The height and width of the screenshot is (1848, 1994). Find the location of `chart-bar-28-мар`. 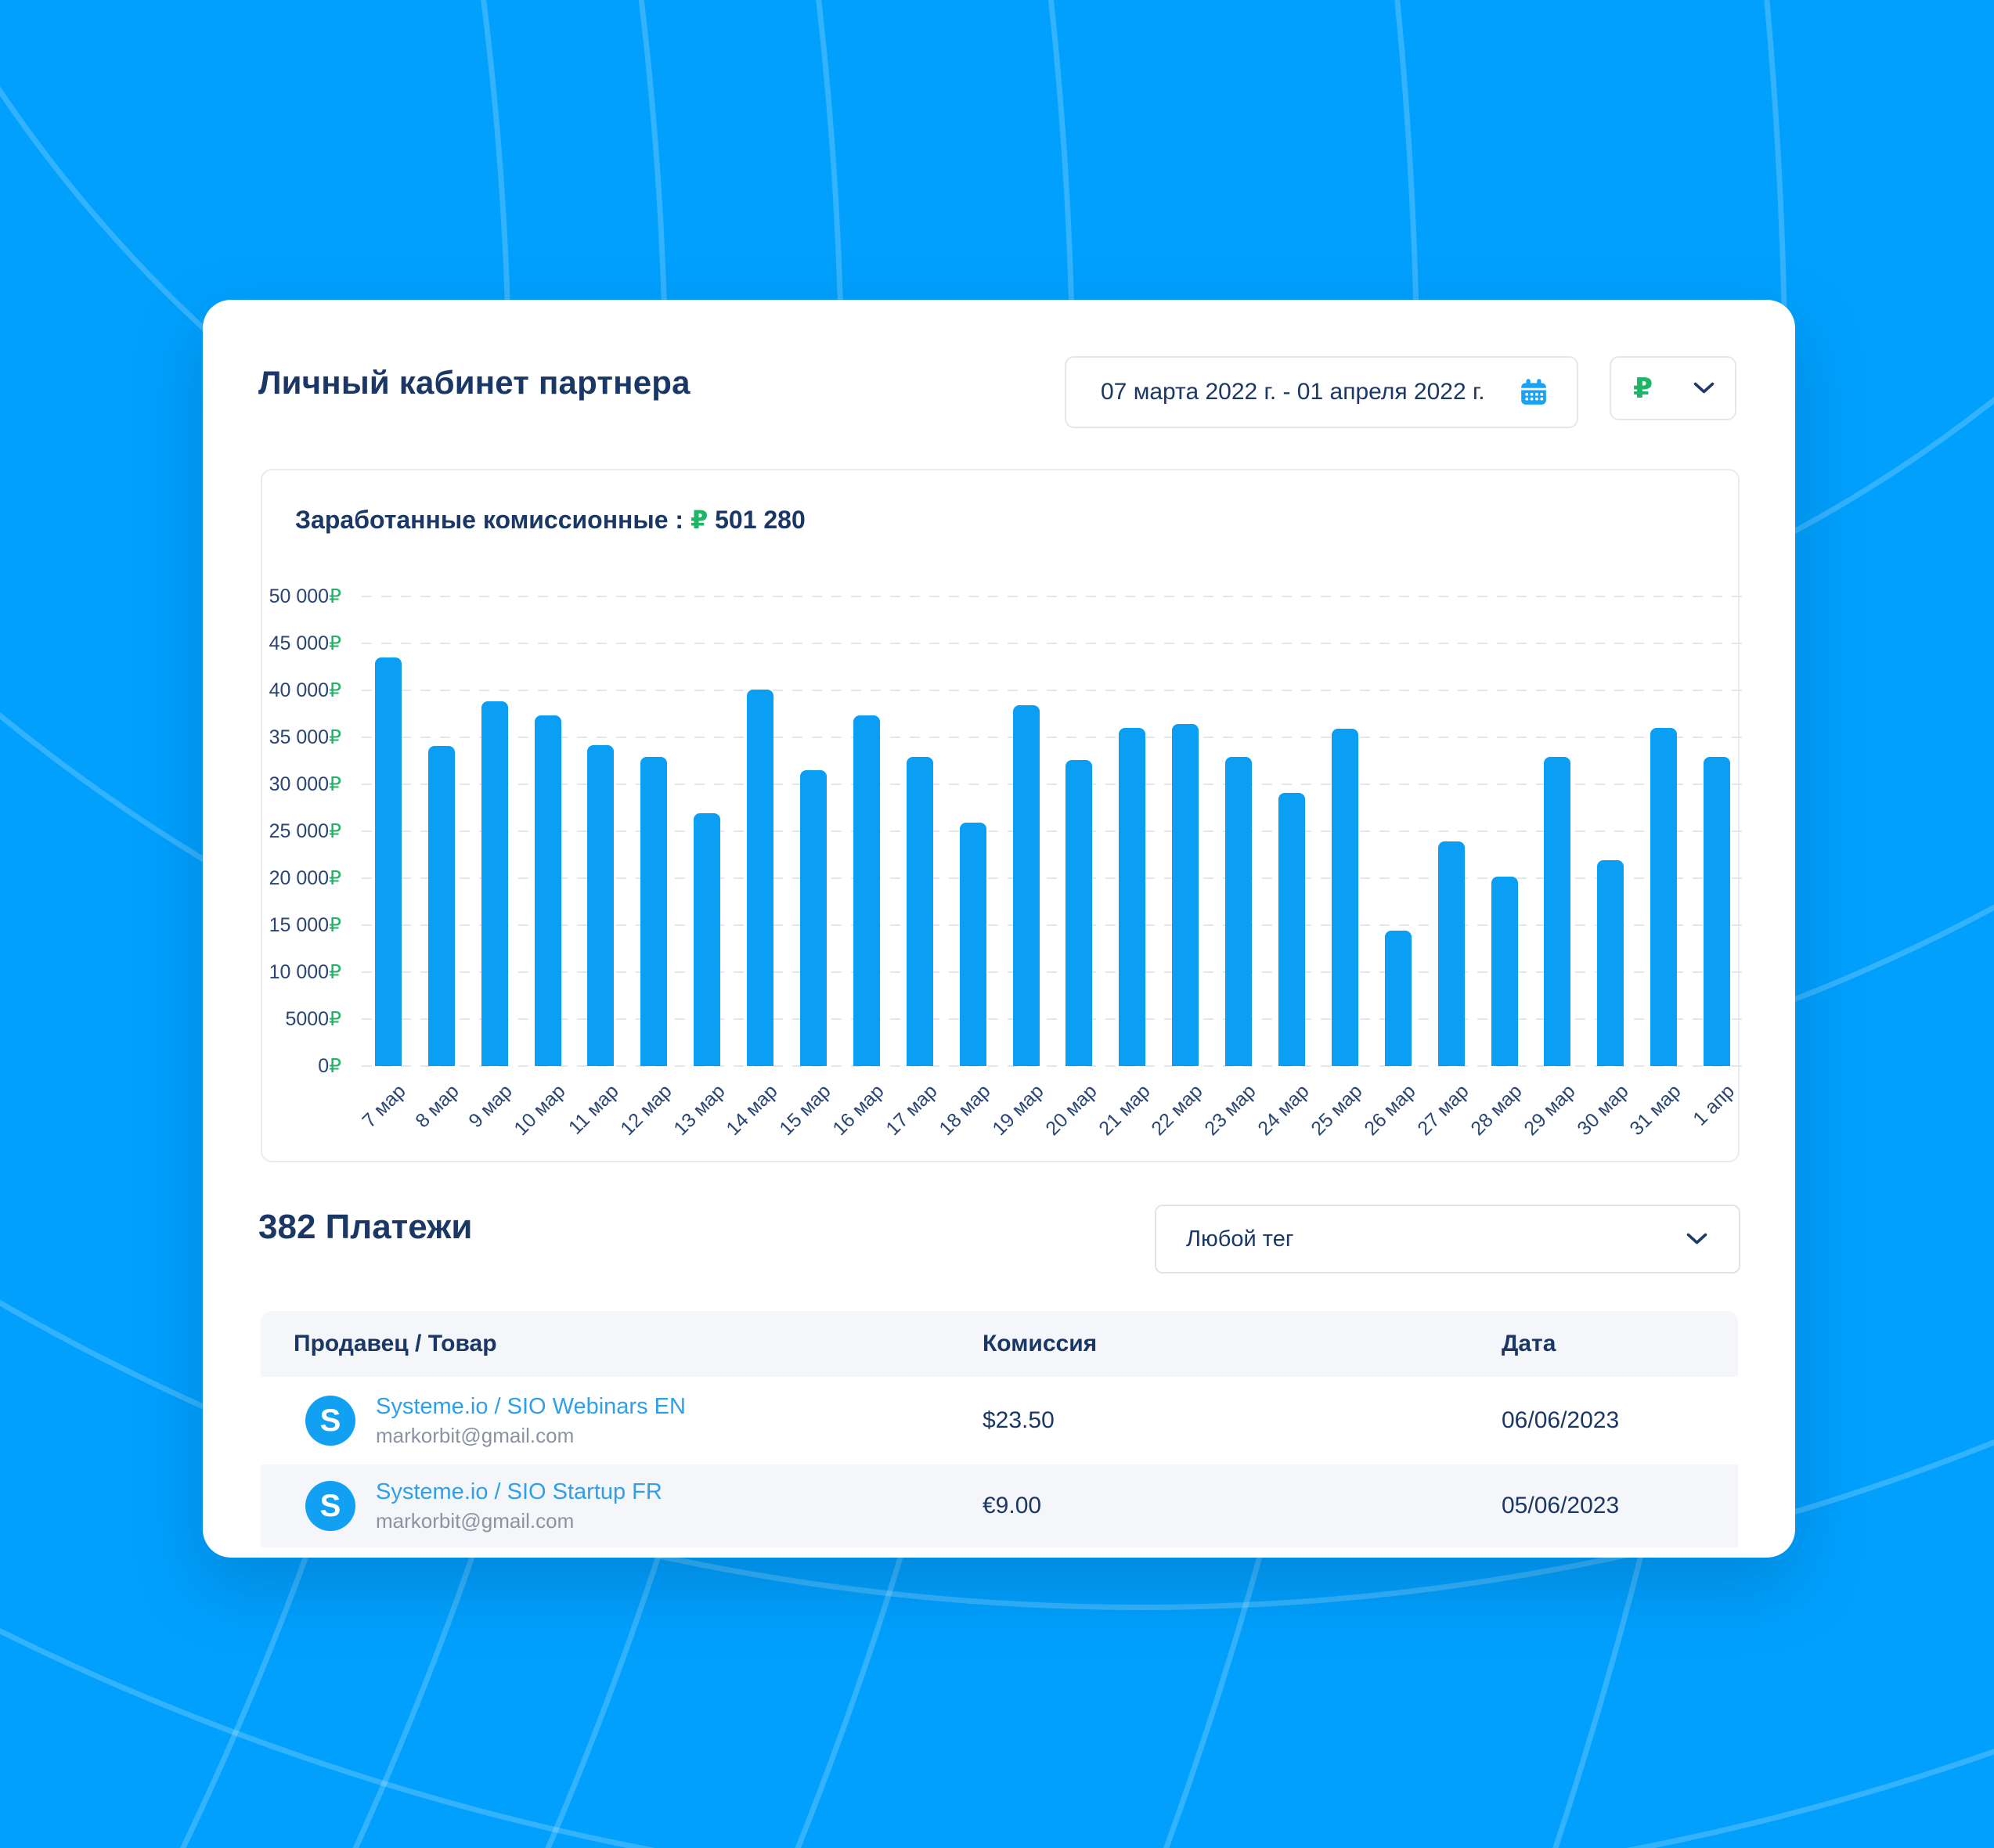

chart-bar-28-мар is located at coordinates (1504, 971).